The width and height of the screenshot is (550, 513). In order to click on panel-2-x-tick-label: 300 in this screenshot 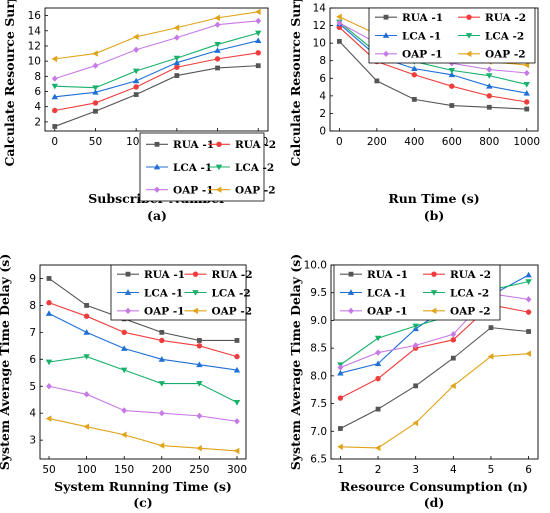, I will do `click(237, 470)`.